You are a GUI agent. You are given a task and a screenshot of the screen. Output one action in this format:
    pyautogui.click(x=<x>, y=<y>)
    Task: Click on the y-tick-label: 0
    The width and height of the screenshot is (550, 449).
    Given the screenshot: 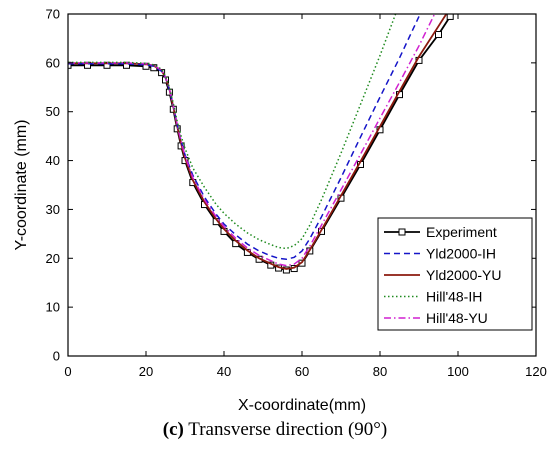 What is the action you would take?
    pyautogui.click(x=56, y=356)
    